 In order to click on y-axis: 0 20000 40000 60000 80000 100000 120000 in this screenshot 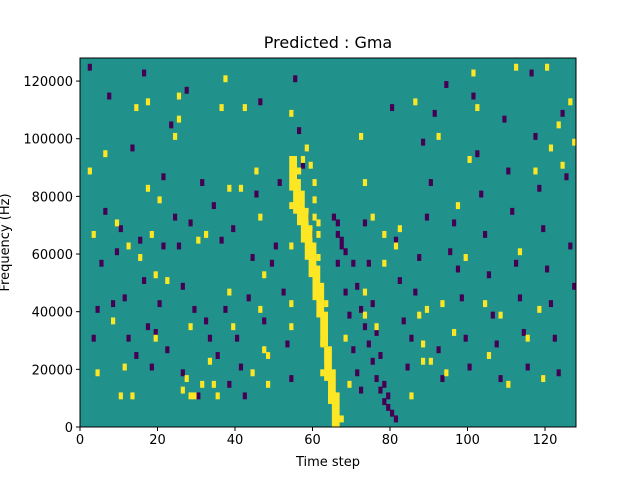, I will do `click(51, 255)`.